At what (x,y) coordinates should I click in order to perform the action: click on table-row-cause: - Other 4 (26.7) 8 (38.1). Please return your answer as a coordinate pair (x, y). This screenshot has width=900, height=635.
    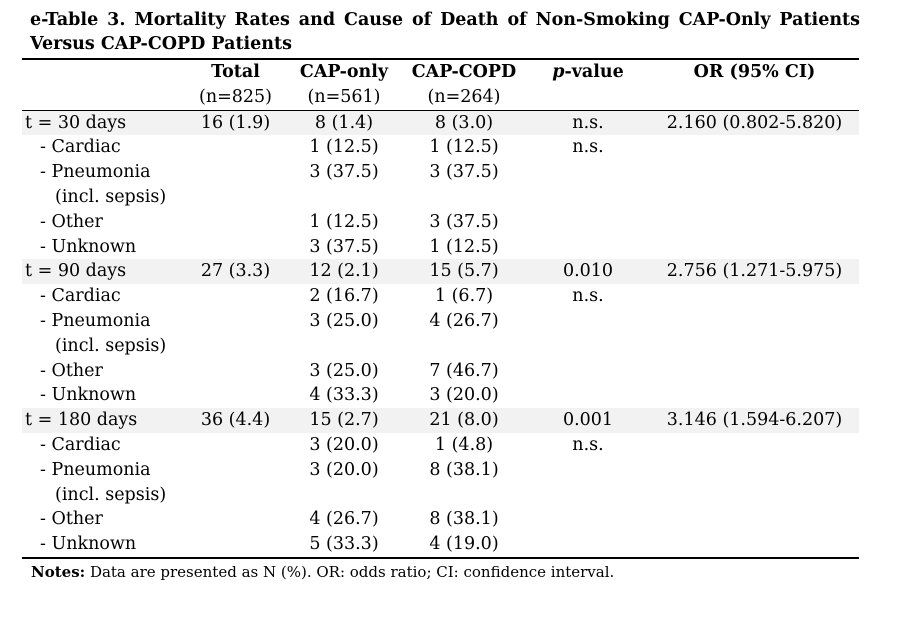
    Looking at the image, I should click on (440, 519).